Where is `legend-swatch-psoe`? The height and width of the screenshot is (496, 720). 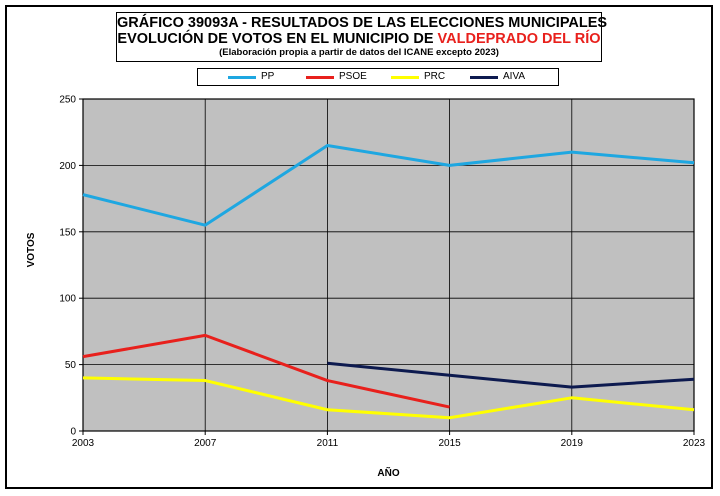 legend-swatch-psoe is located at coordinates (320, 77).